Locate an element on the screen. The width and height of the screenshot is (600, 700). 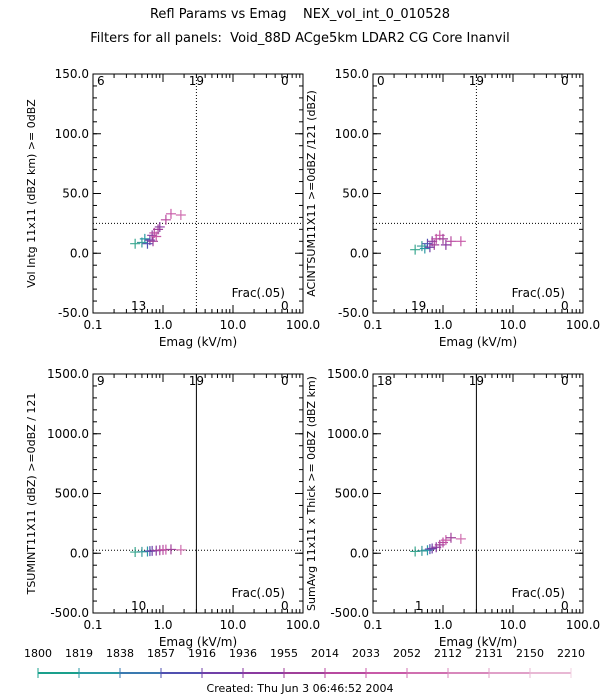
colorbar-label: 1838 is located at coordinates (120, 653).